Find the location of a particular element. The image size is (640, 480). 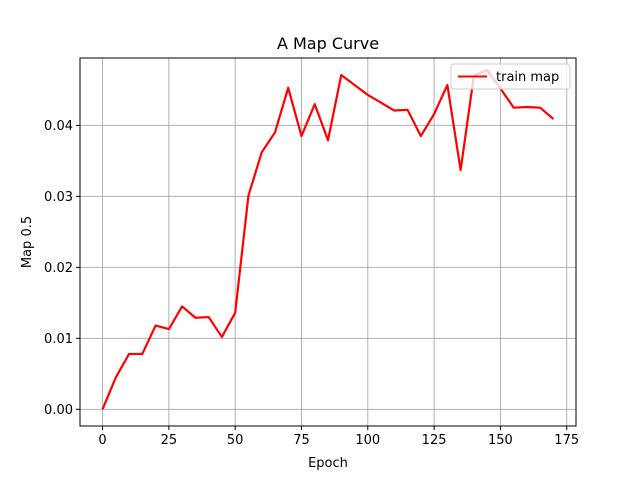

x-tick-label: 75 is located at coordinates (301, 440).